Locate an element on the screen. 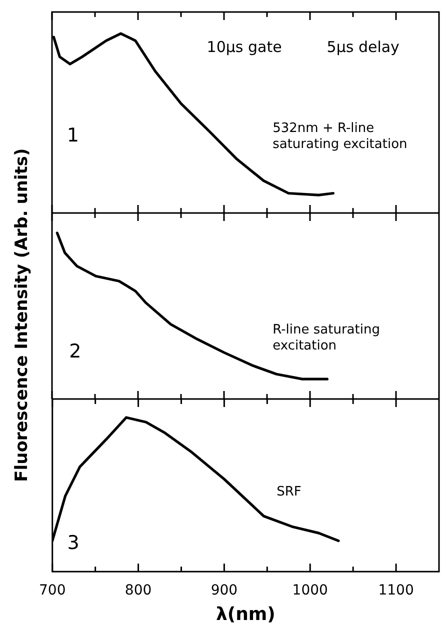  x-tick-label: 900 is located at coordinates (224, 590).